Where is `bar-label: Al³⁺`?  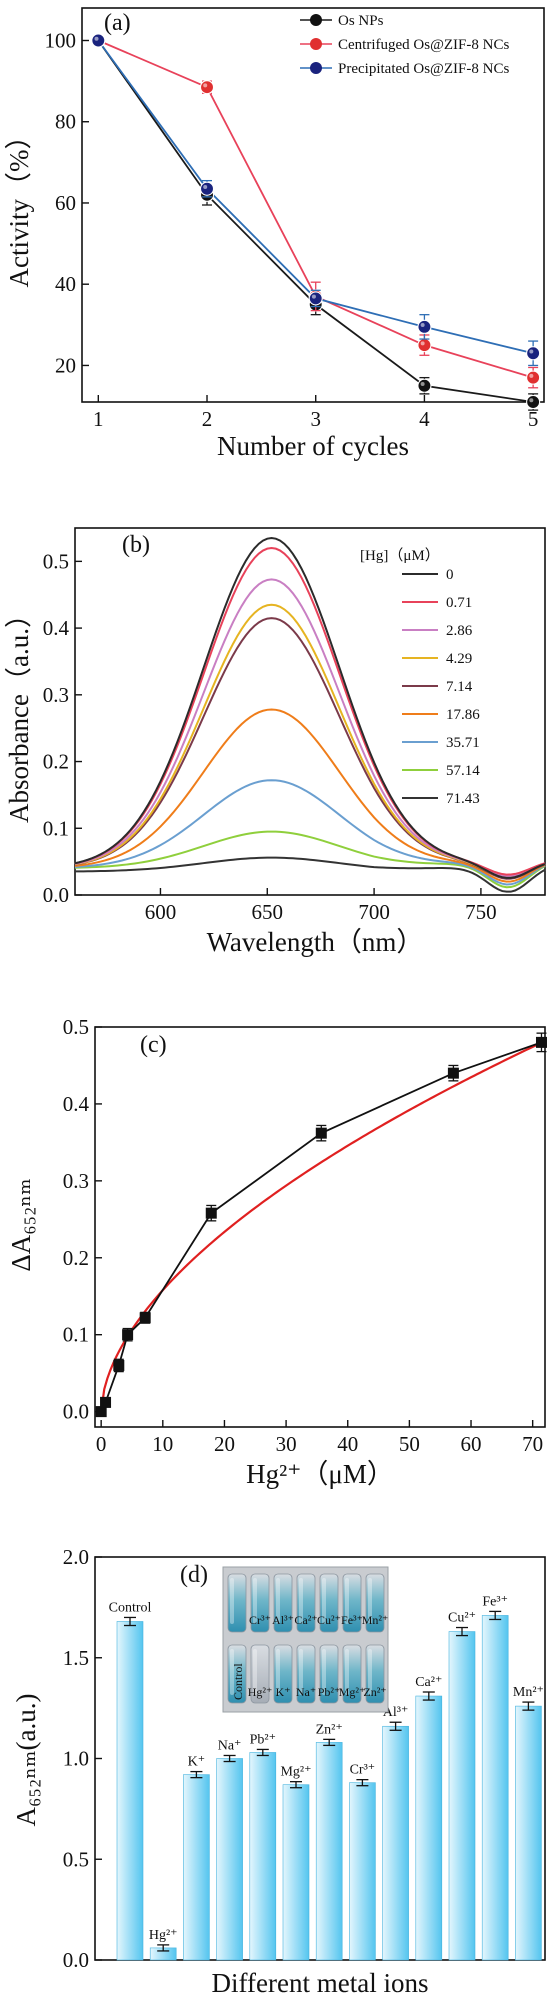
bar-label: Al³⁺ is located at coordinates (396, 1712).